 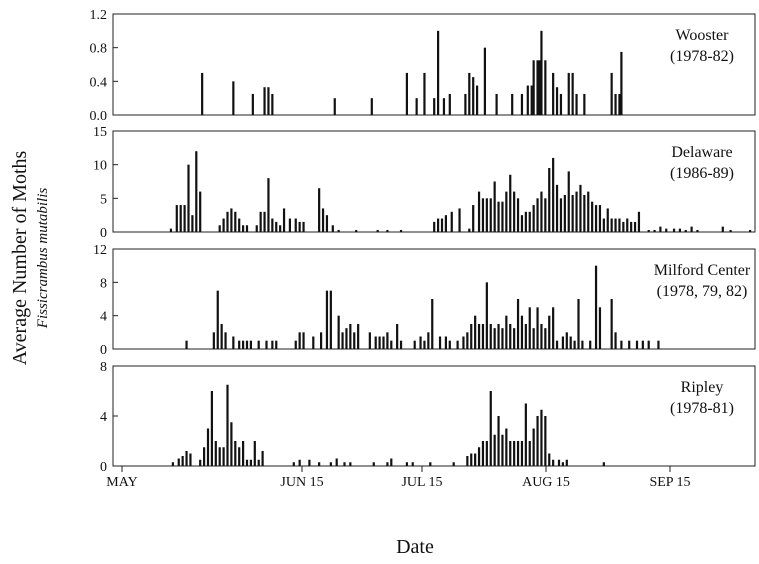 I want to click on panel-subtitle: (1978-82), so click(x=702, y=56).